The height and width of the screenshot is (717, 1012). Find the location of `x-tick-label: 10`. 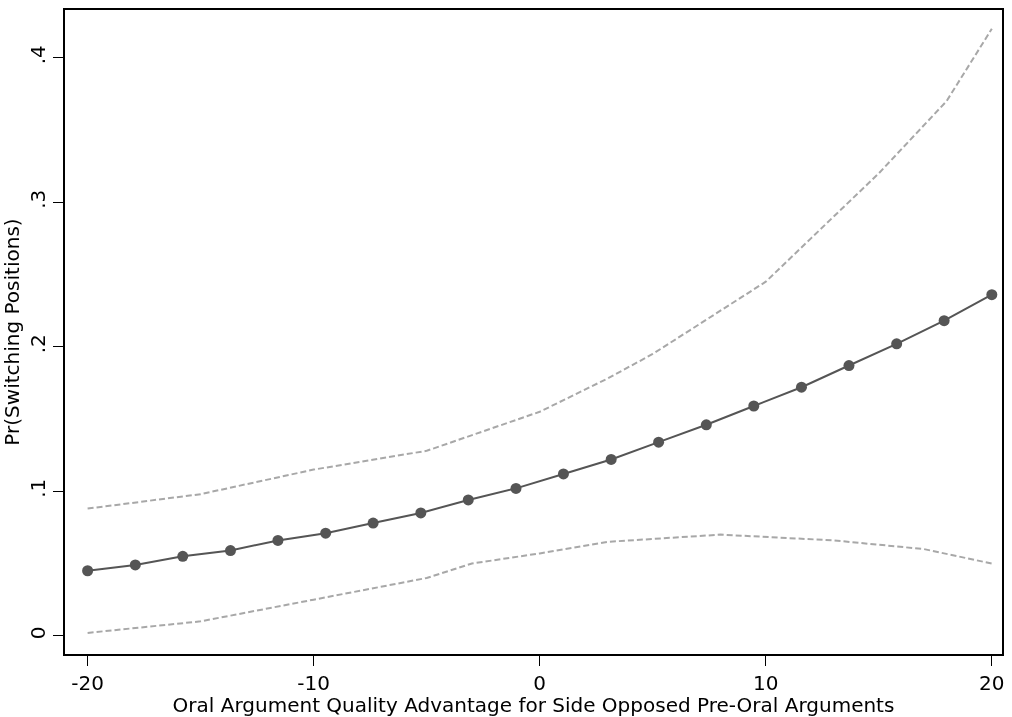

x-tick-label: 10 is located at coordinates (766, 682).